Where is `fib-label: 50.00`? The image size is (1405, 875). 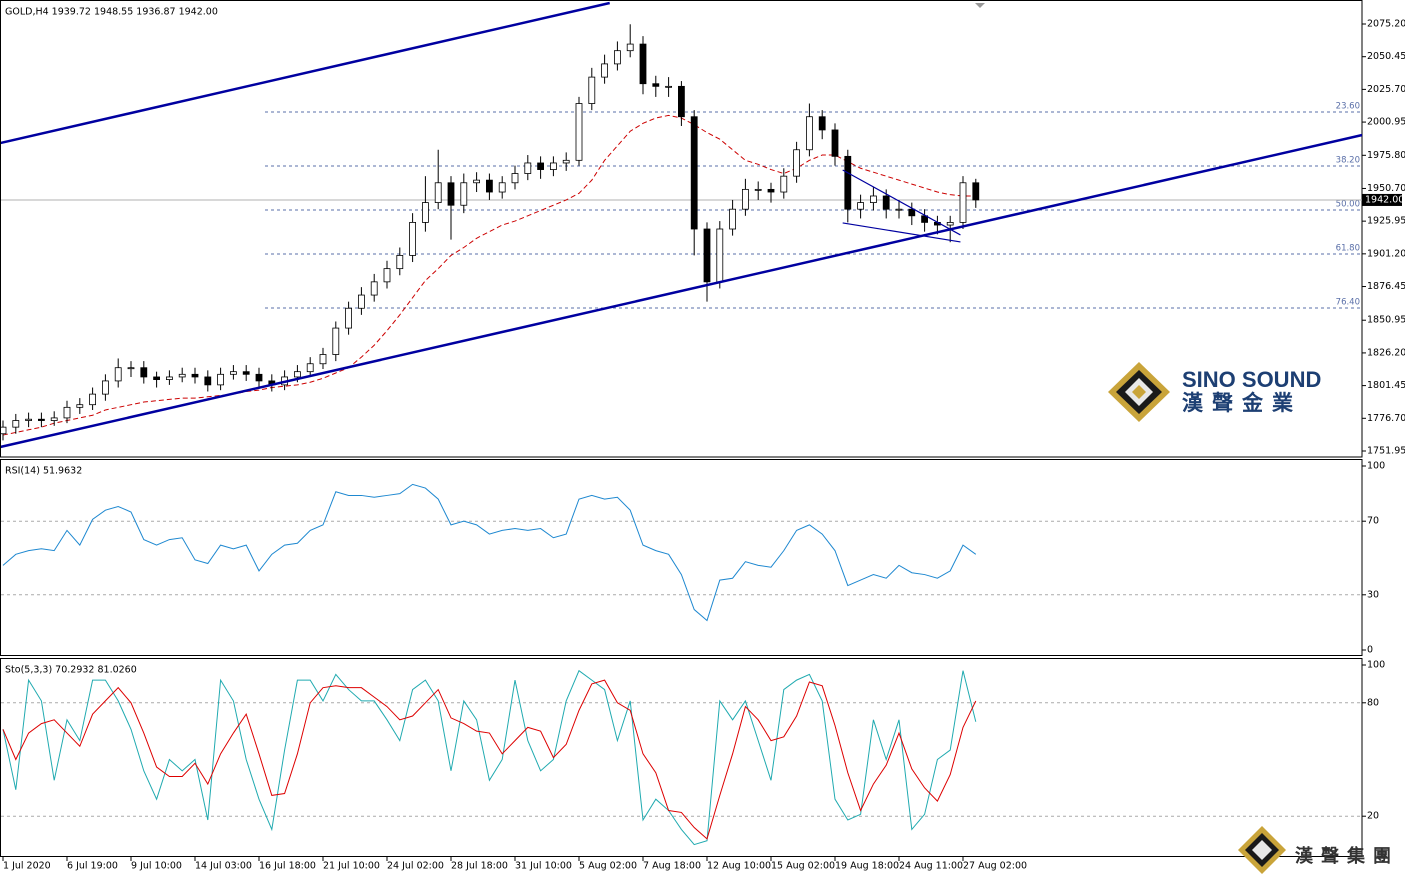 fib-label: 50.00 is located at coordinates (1348, 204).